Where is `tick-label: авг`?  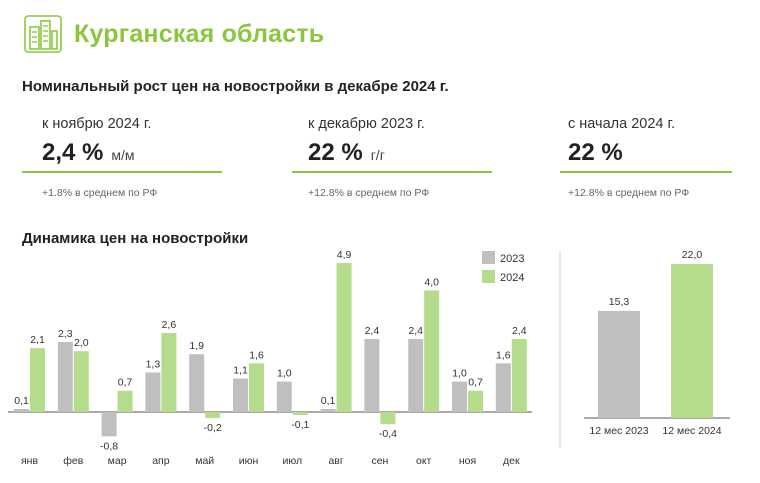 tick-label: авг is located at coordinates (335, 461).